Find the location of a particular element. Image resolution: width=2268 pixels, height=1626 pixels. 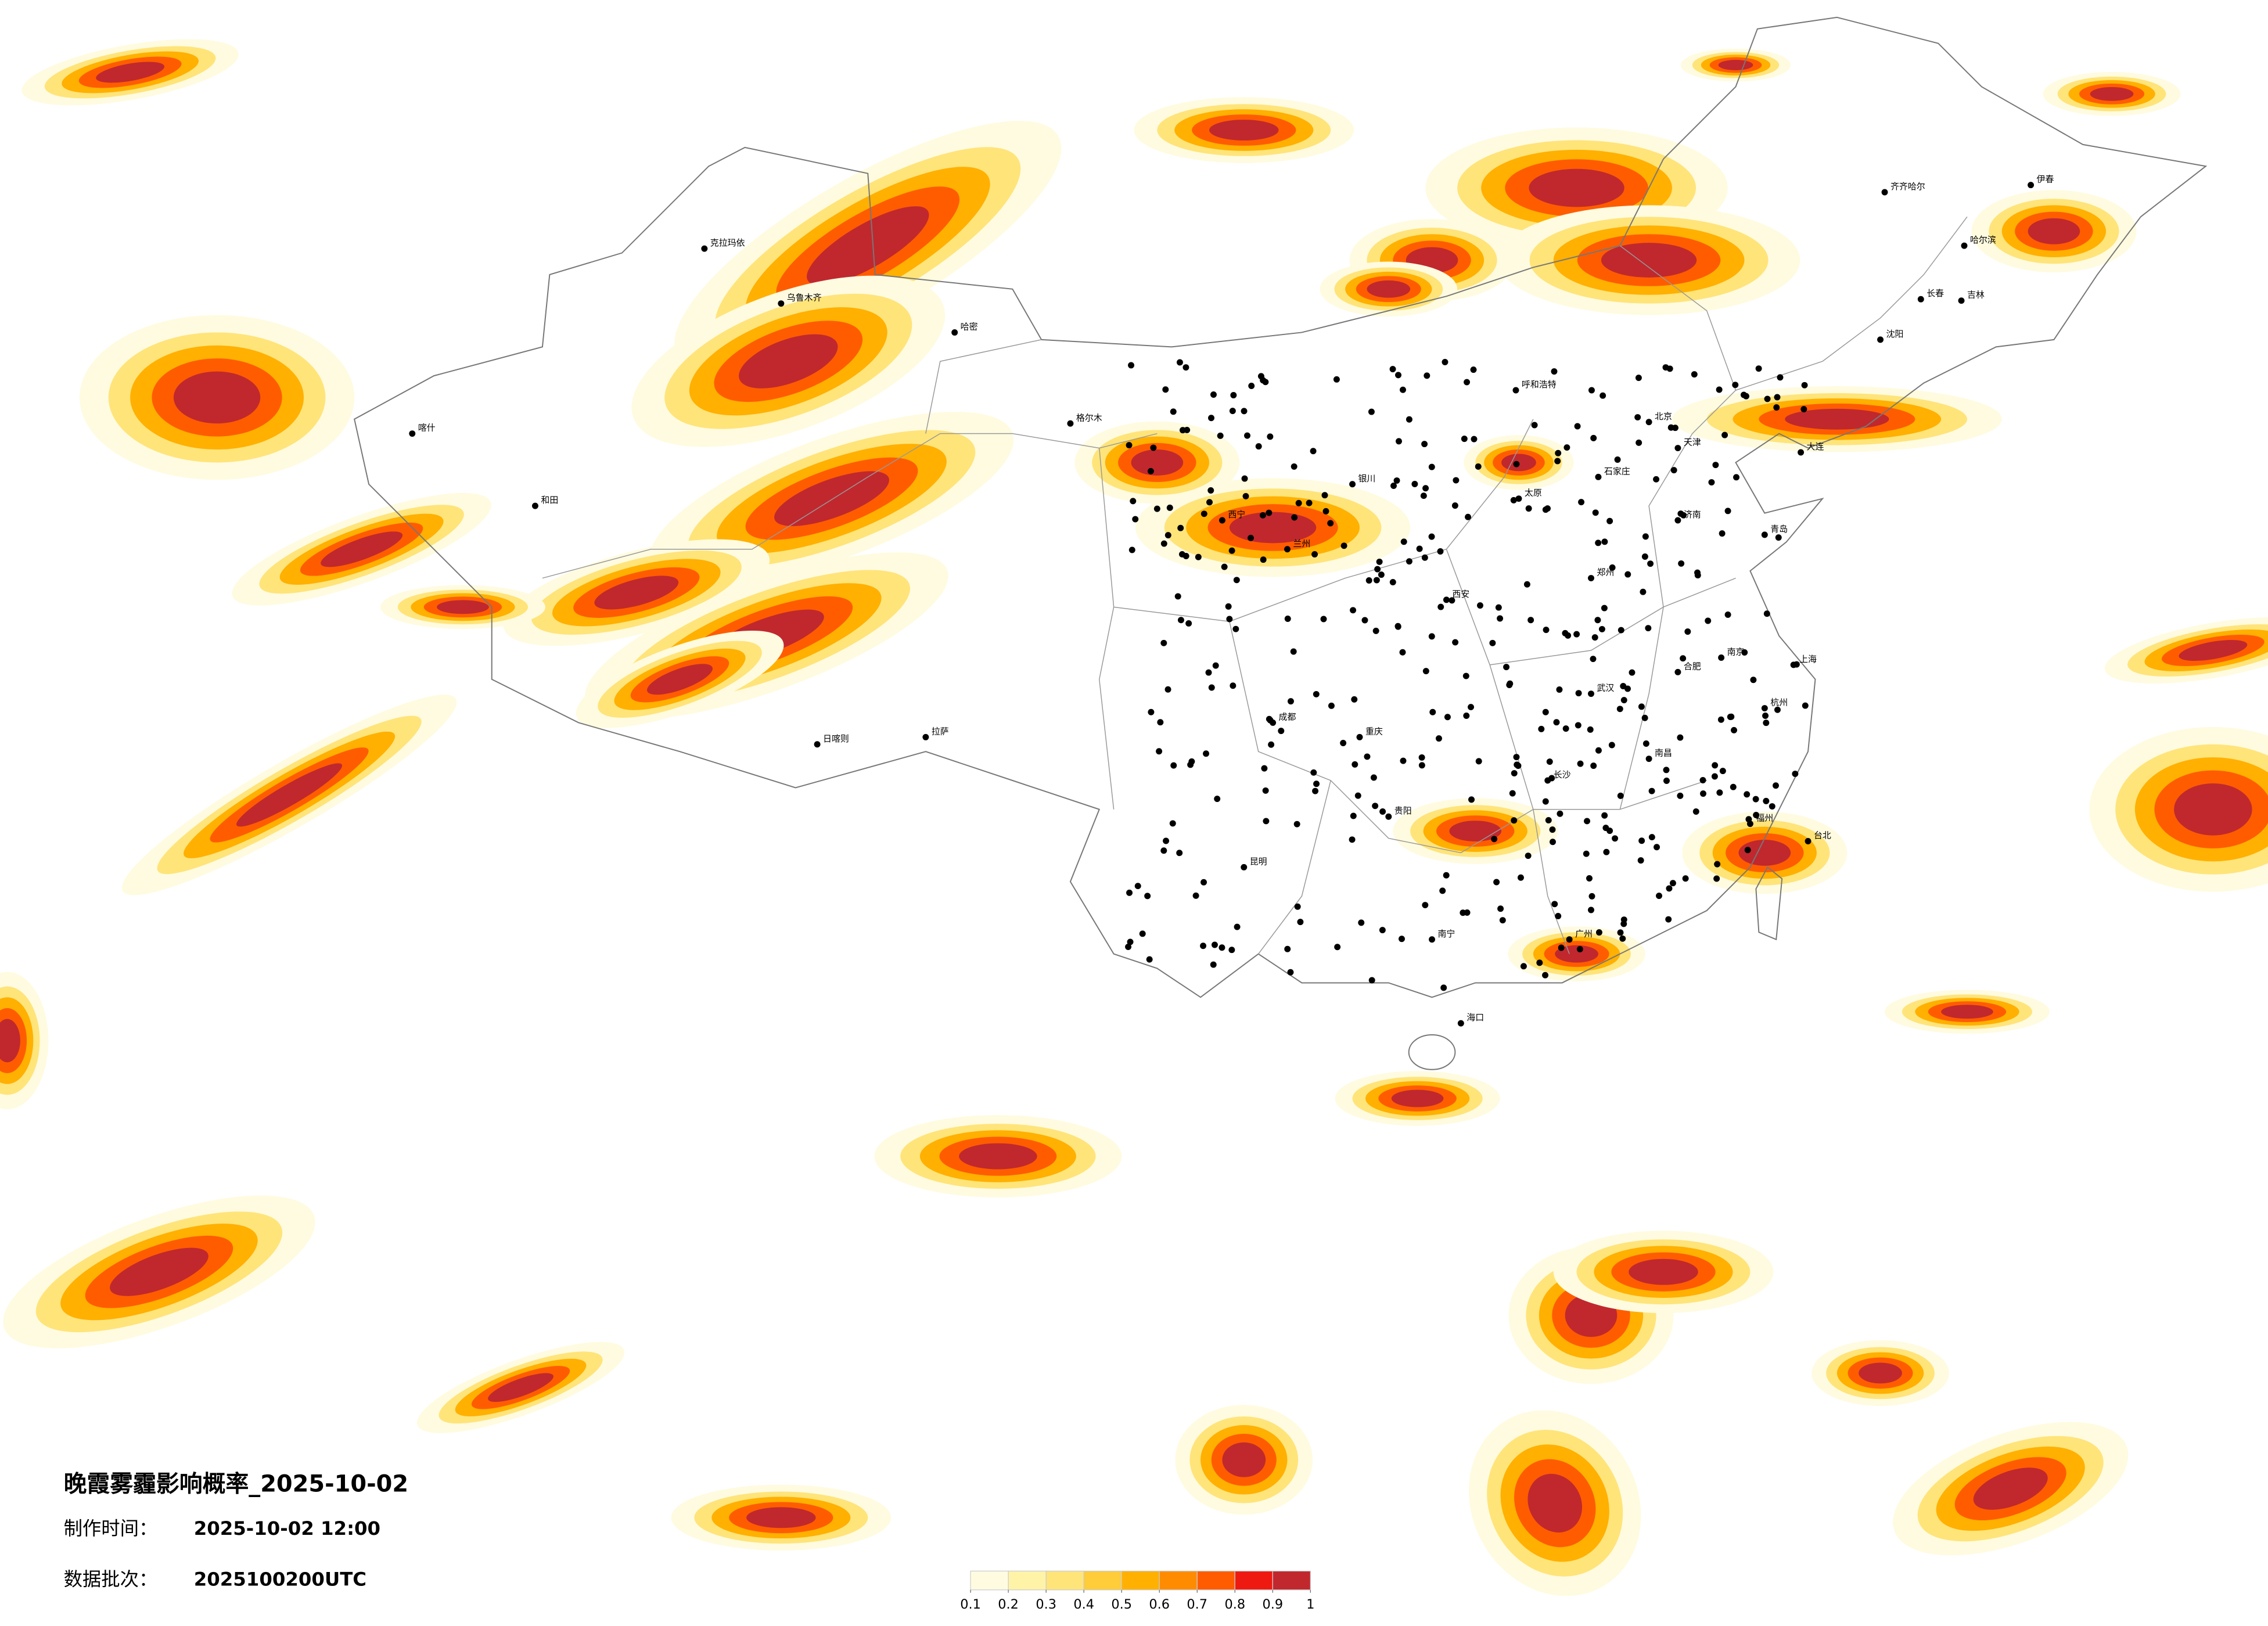

city-label: 合肥 is located at coordinates (1692, 666).